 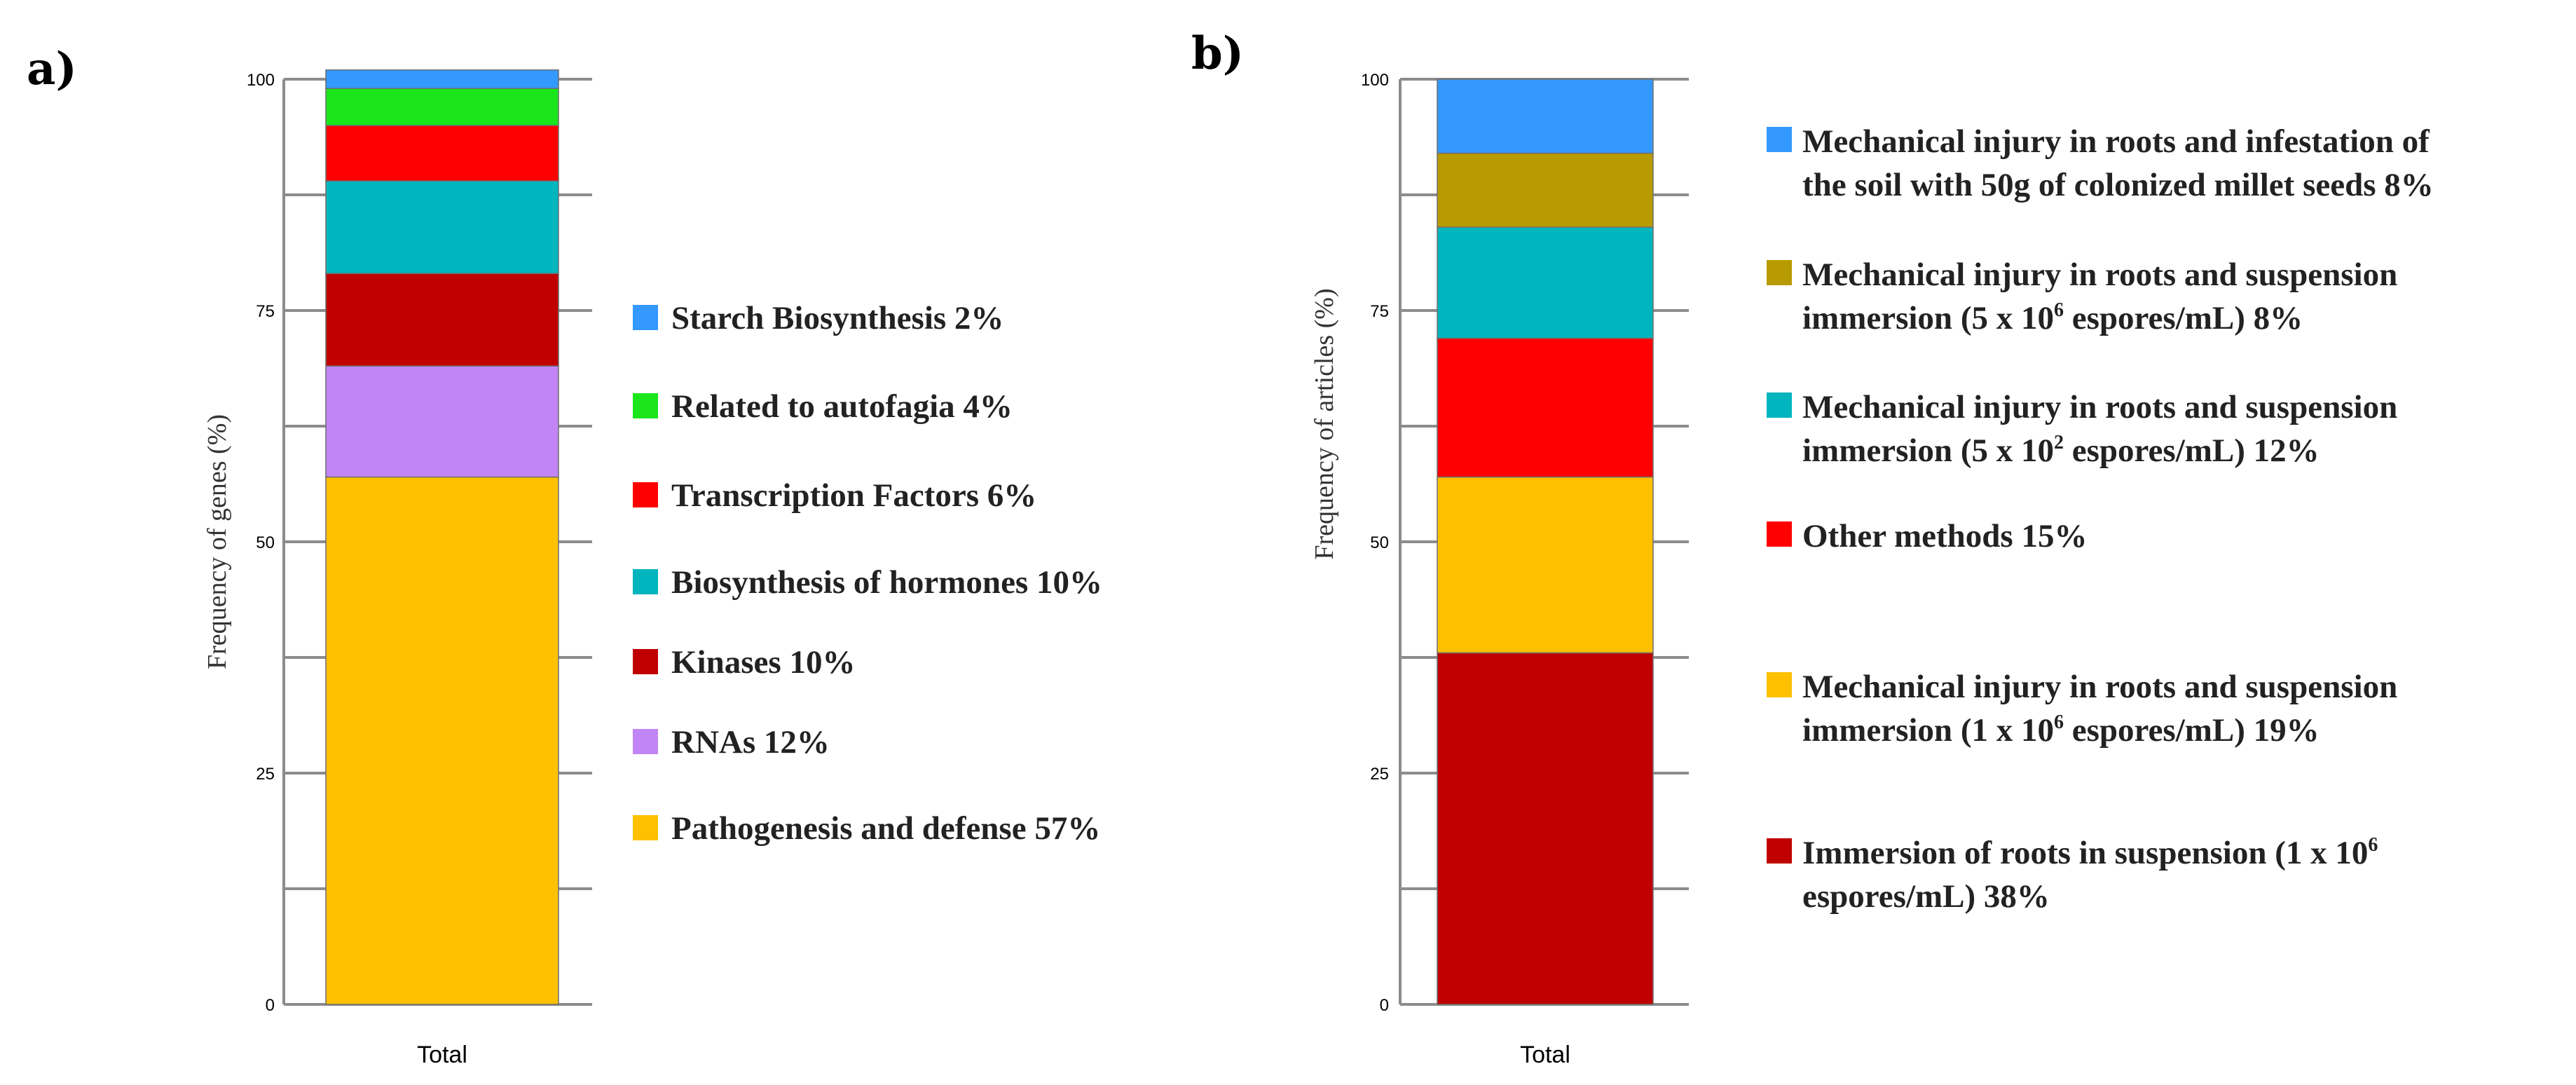 I want to click on legend-entry: RNAs 12%, so click(x=751, y=742).